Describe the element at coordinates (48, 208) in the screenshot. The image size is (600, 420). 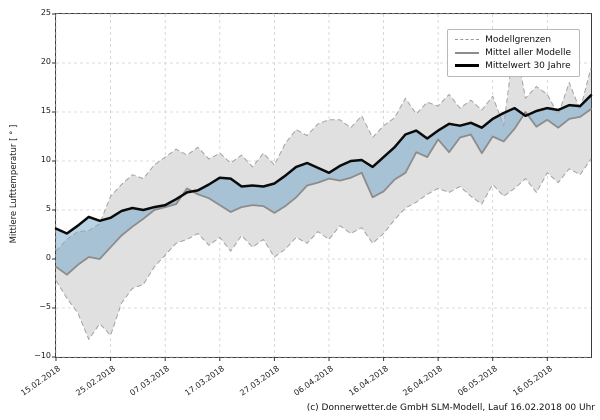
I see `y-tick-label: 5` at that location.